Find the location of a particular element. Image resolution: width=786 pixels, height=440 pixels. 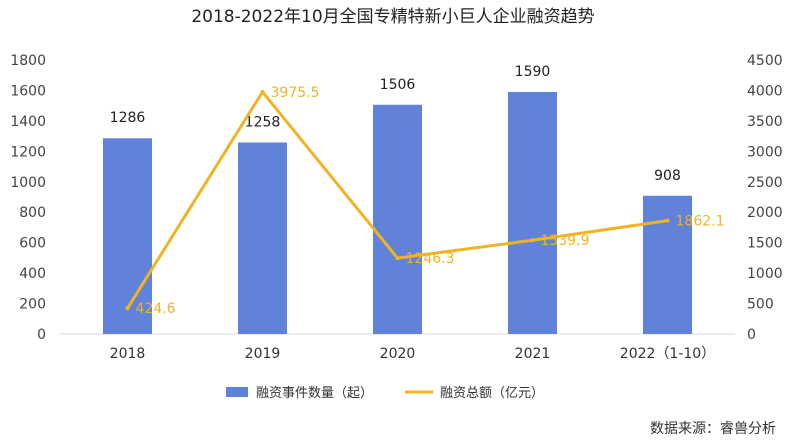

right-tick-label: 0 is located at coordinates (751, 335).